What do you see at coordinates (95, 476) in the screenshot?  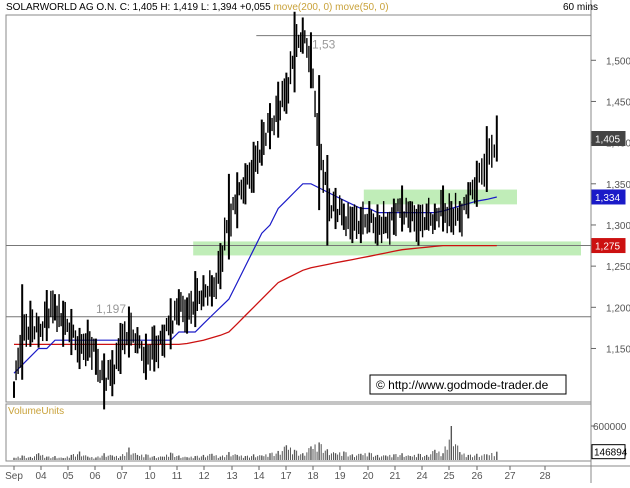 I see `x-tick-label: 06` at bounding box center [95, 476].